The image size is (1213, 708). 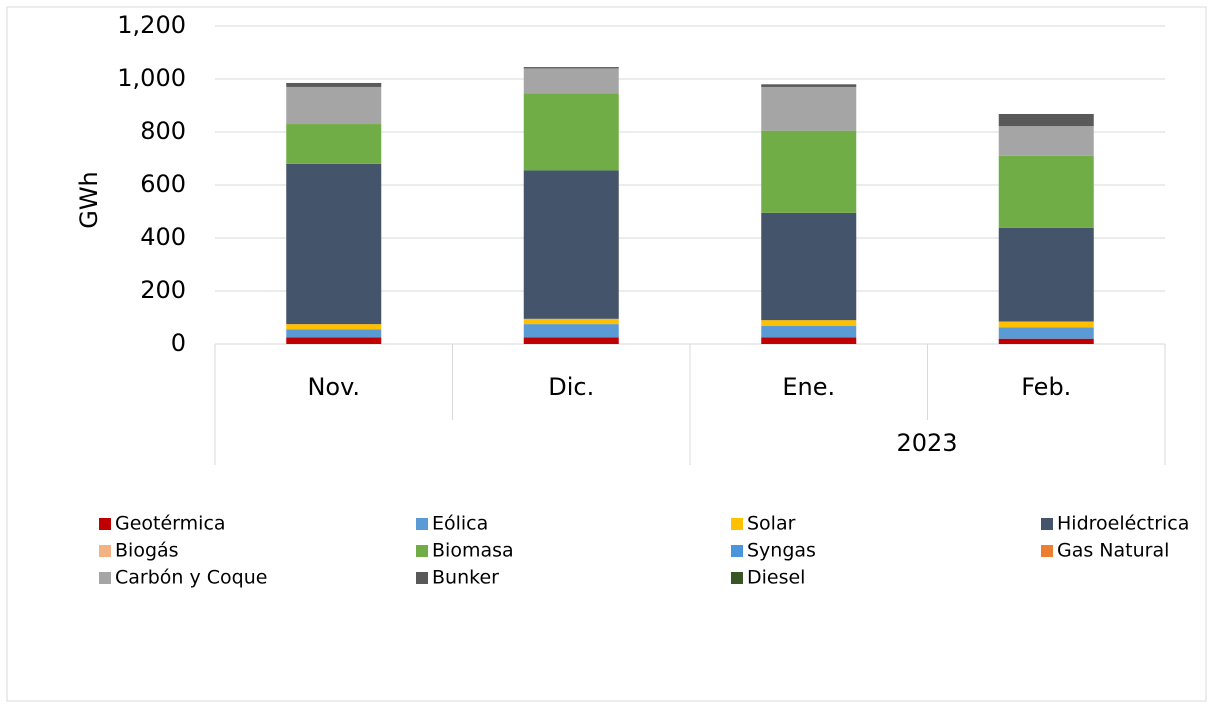 I want to click on legend-label: Solar, so click(x=771, y=524).